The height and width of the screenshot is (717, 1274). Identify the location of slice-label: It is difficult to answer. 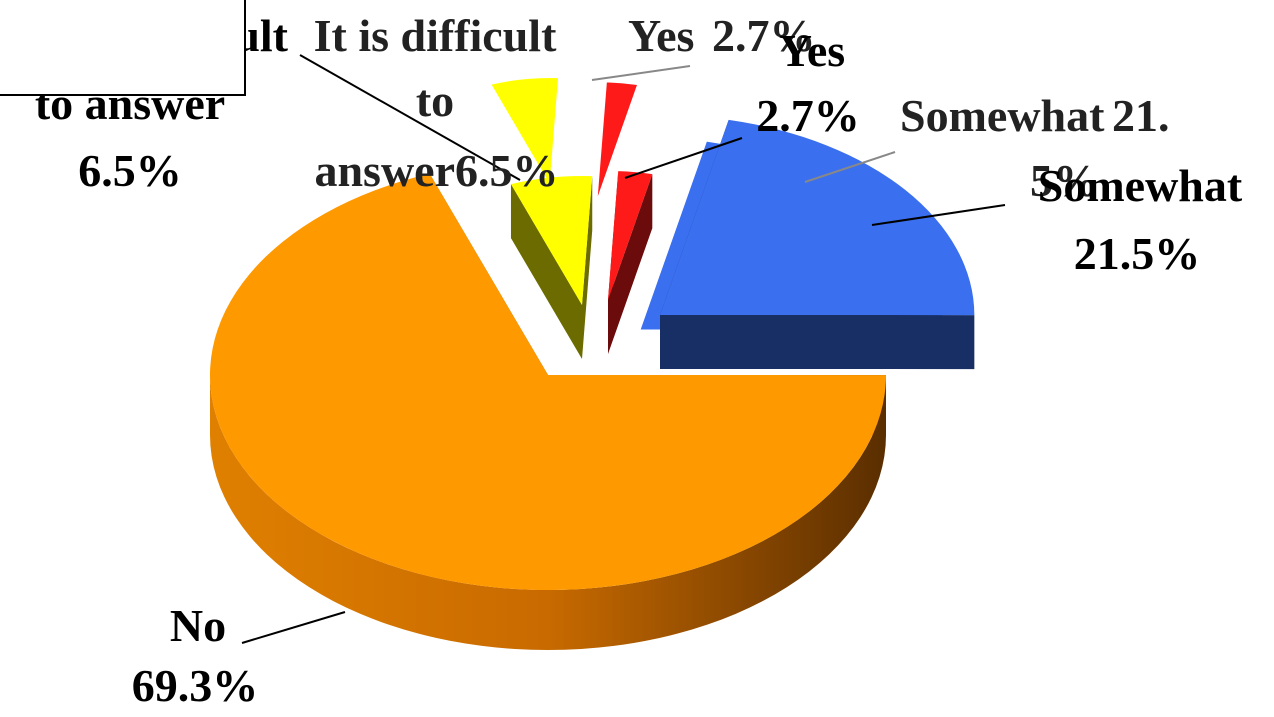
(435, 103).